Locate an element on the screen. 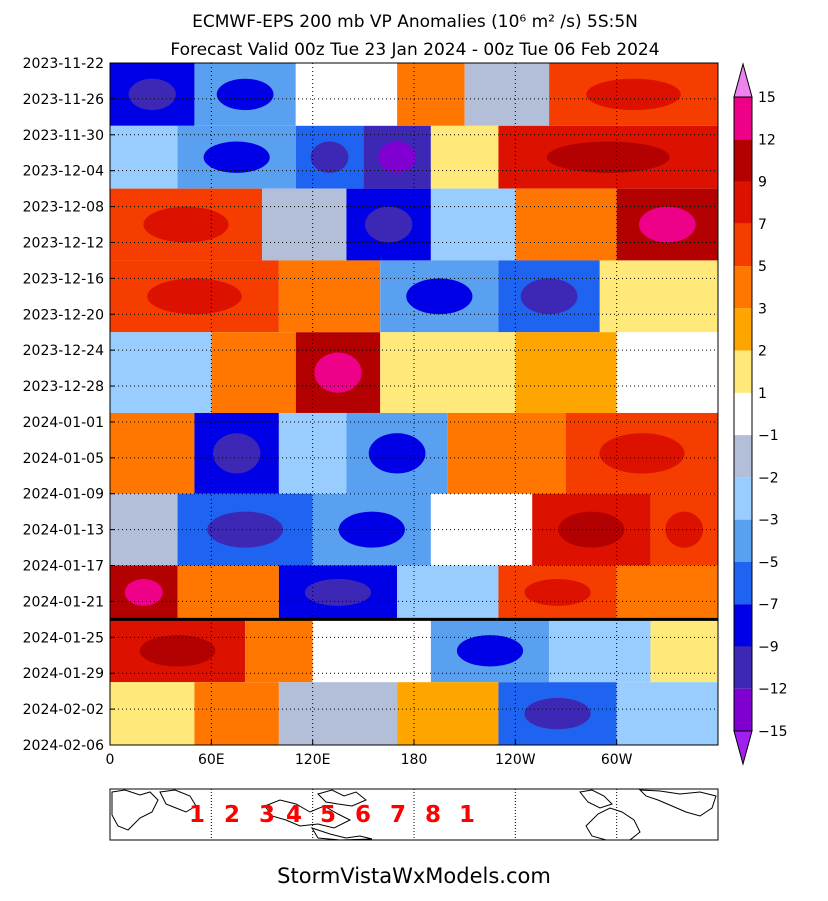  colorbar-label: −5 is located at coordinates (768, 563).